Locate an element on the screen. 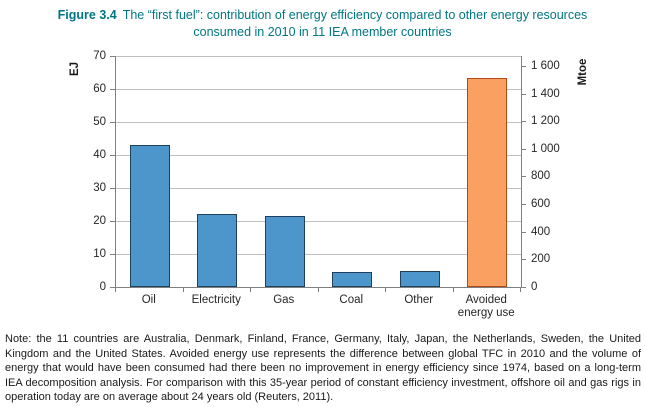 Image resolution: width=645 pixels, height=407 pixels. x-category-label-gas: Gas is located at coordinates (284, 300).